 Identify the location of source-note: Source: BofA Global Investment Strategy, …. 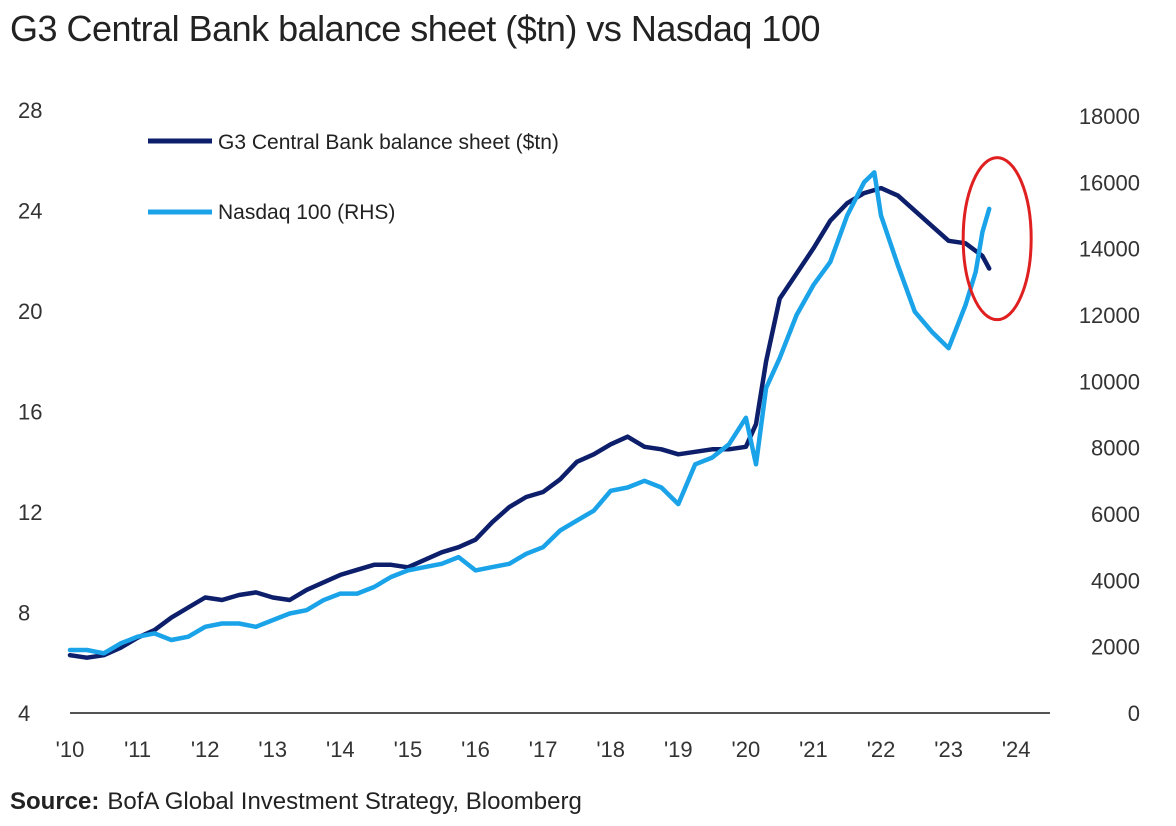
(296, 802).